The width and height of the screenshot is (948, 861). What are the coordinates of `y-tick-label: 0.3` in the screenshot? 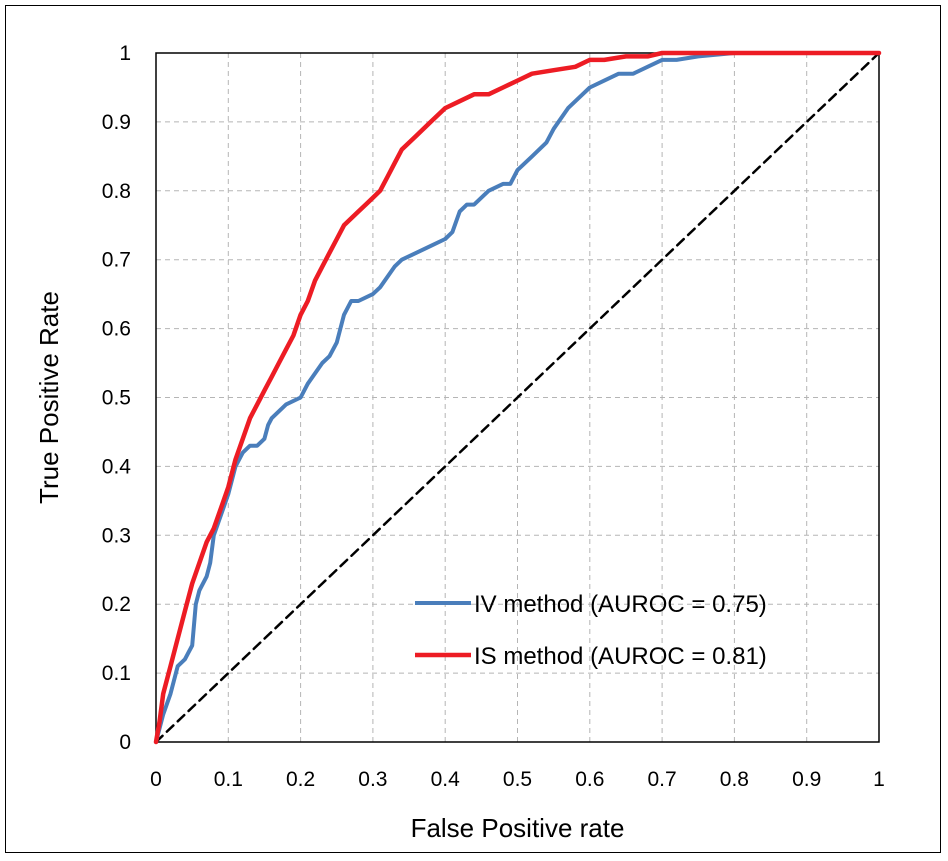 It's located at (116, 535).